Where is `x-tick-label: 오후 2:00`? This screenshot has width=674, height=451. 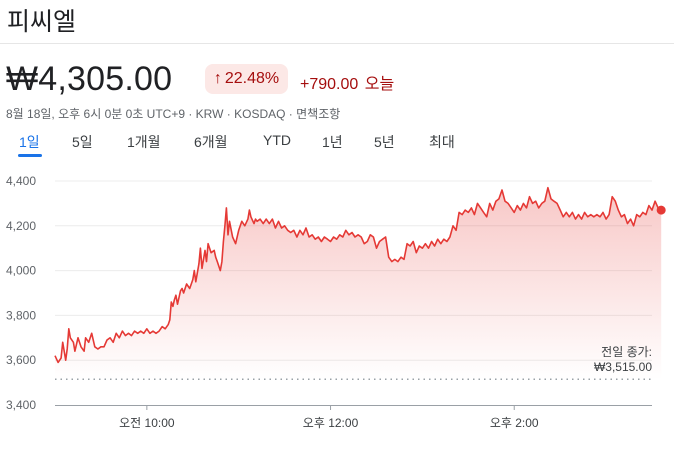 x-tick-label: 오후 2:00 is located at coordinates (514, 423).